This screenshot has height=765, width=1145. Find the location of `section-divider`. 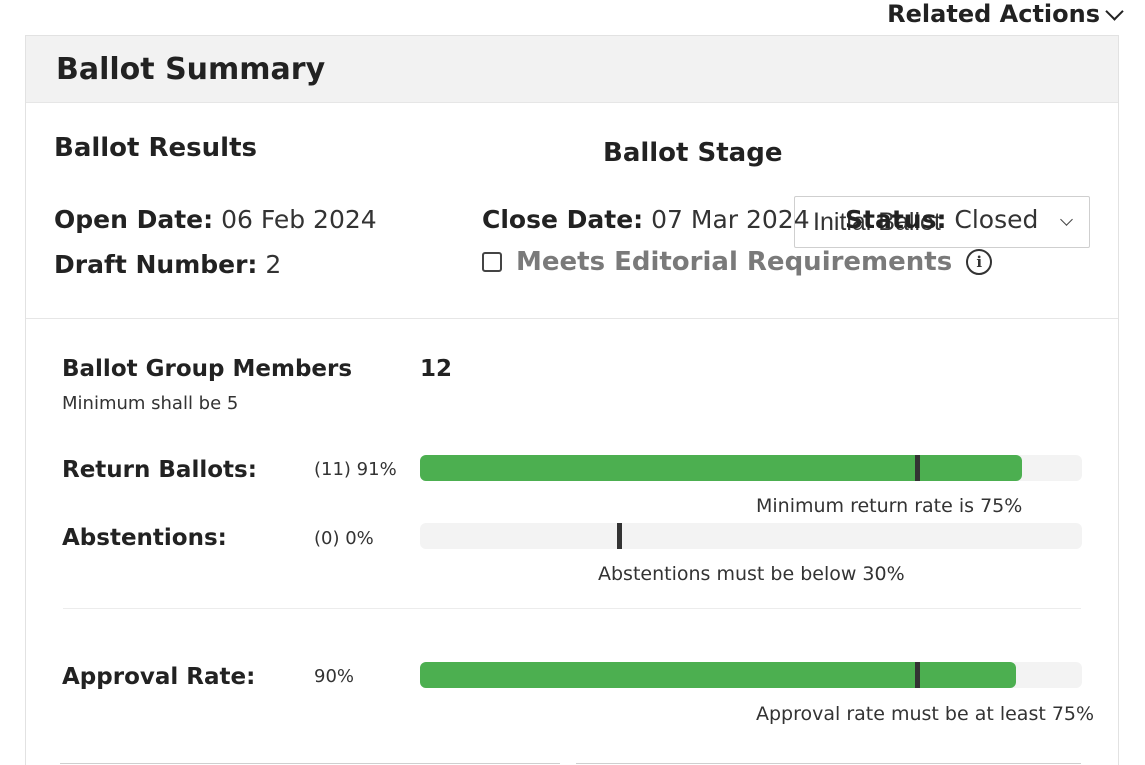

section-divider is located at coordinates (572, 608).